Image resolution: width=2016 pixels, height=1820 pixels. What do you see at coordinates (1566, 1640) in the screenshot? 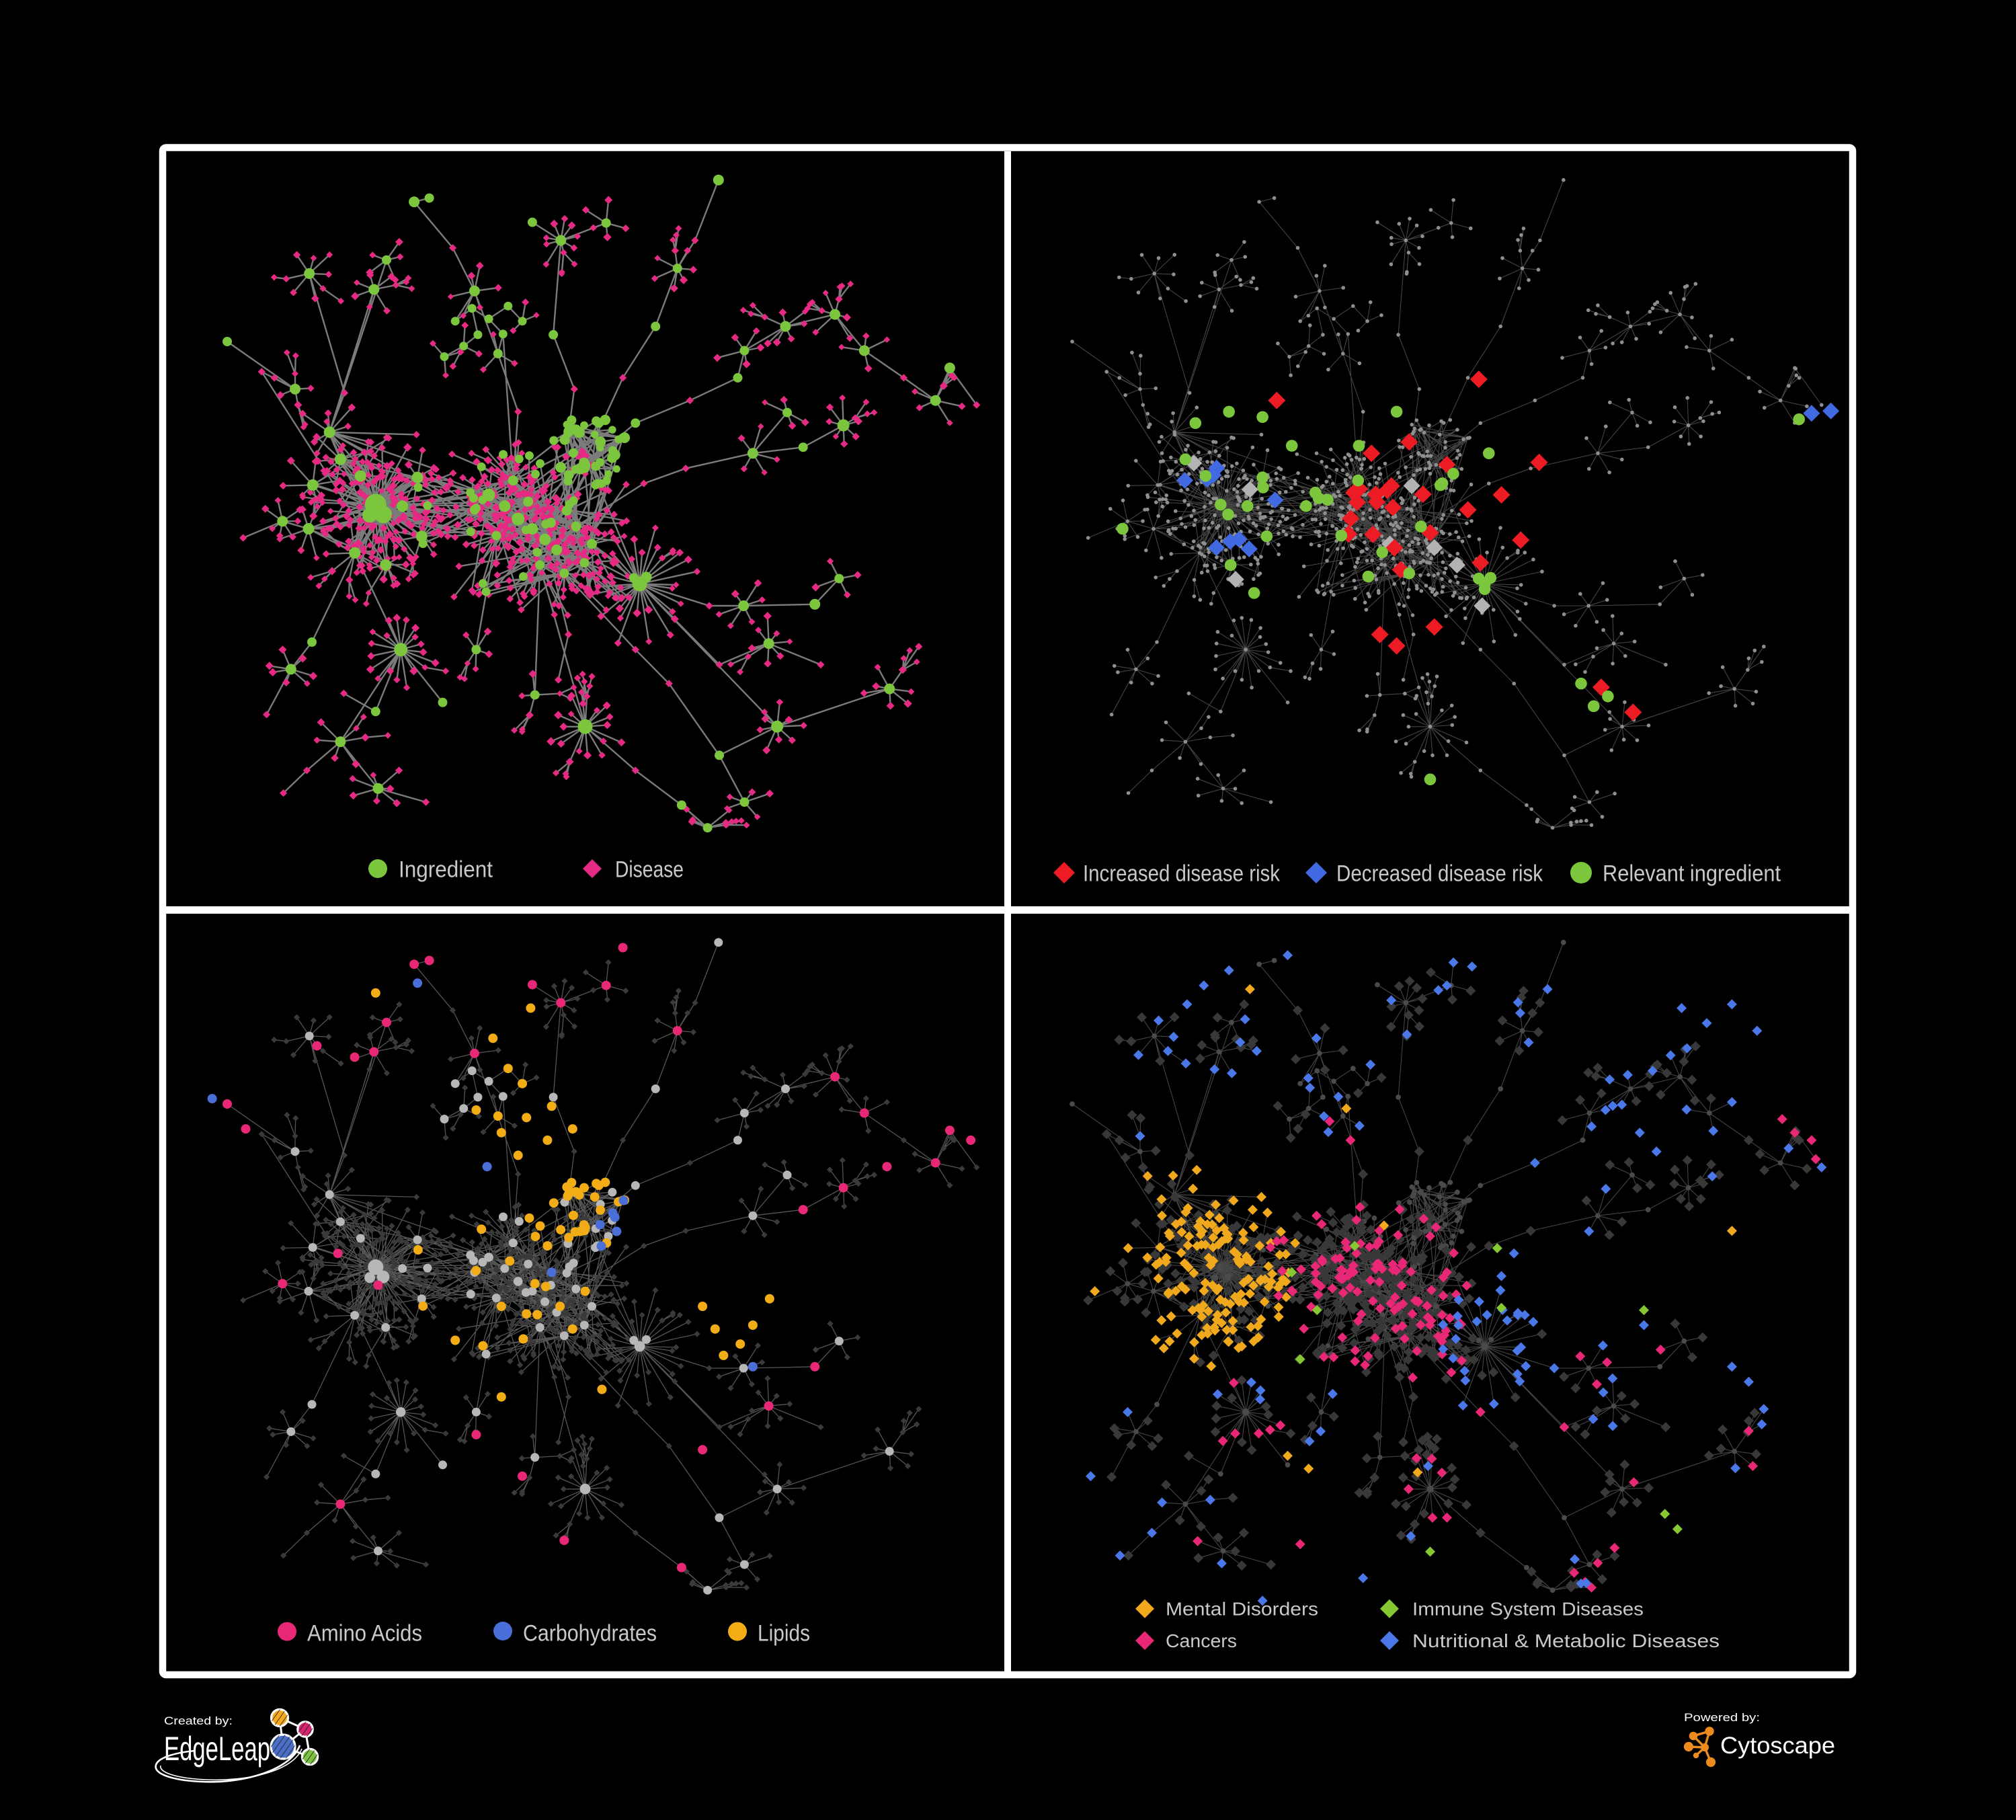
I see `svg-text:Nutritional & Metabolic Diseas: Nutritional & Metabolic Diseases` at bounding box center [1566, 1640].